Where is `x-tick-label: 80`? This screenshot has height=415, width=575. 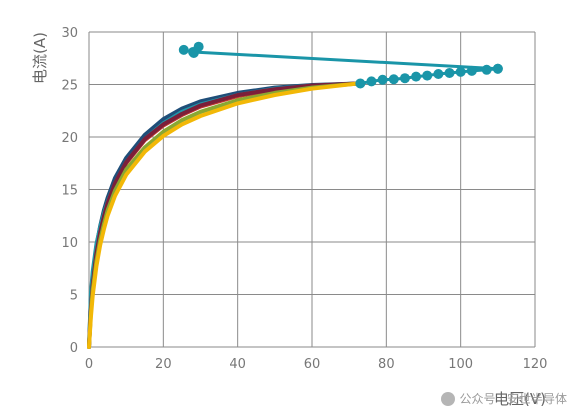 x-tick-label: 80 is located at coordinates (386, 364).